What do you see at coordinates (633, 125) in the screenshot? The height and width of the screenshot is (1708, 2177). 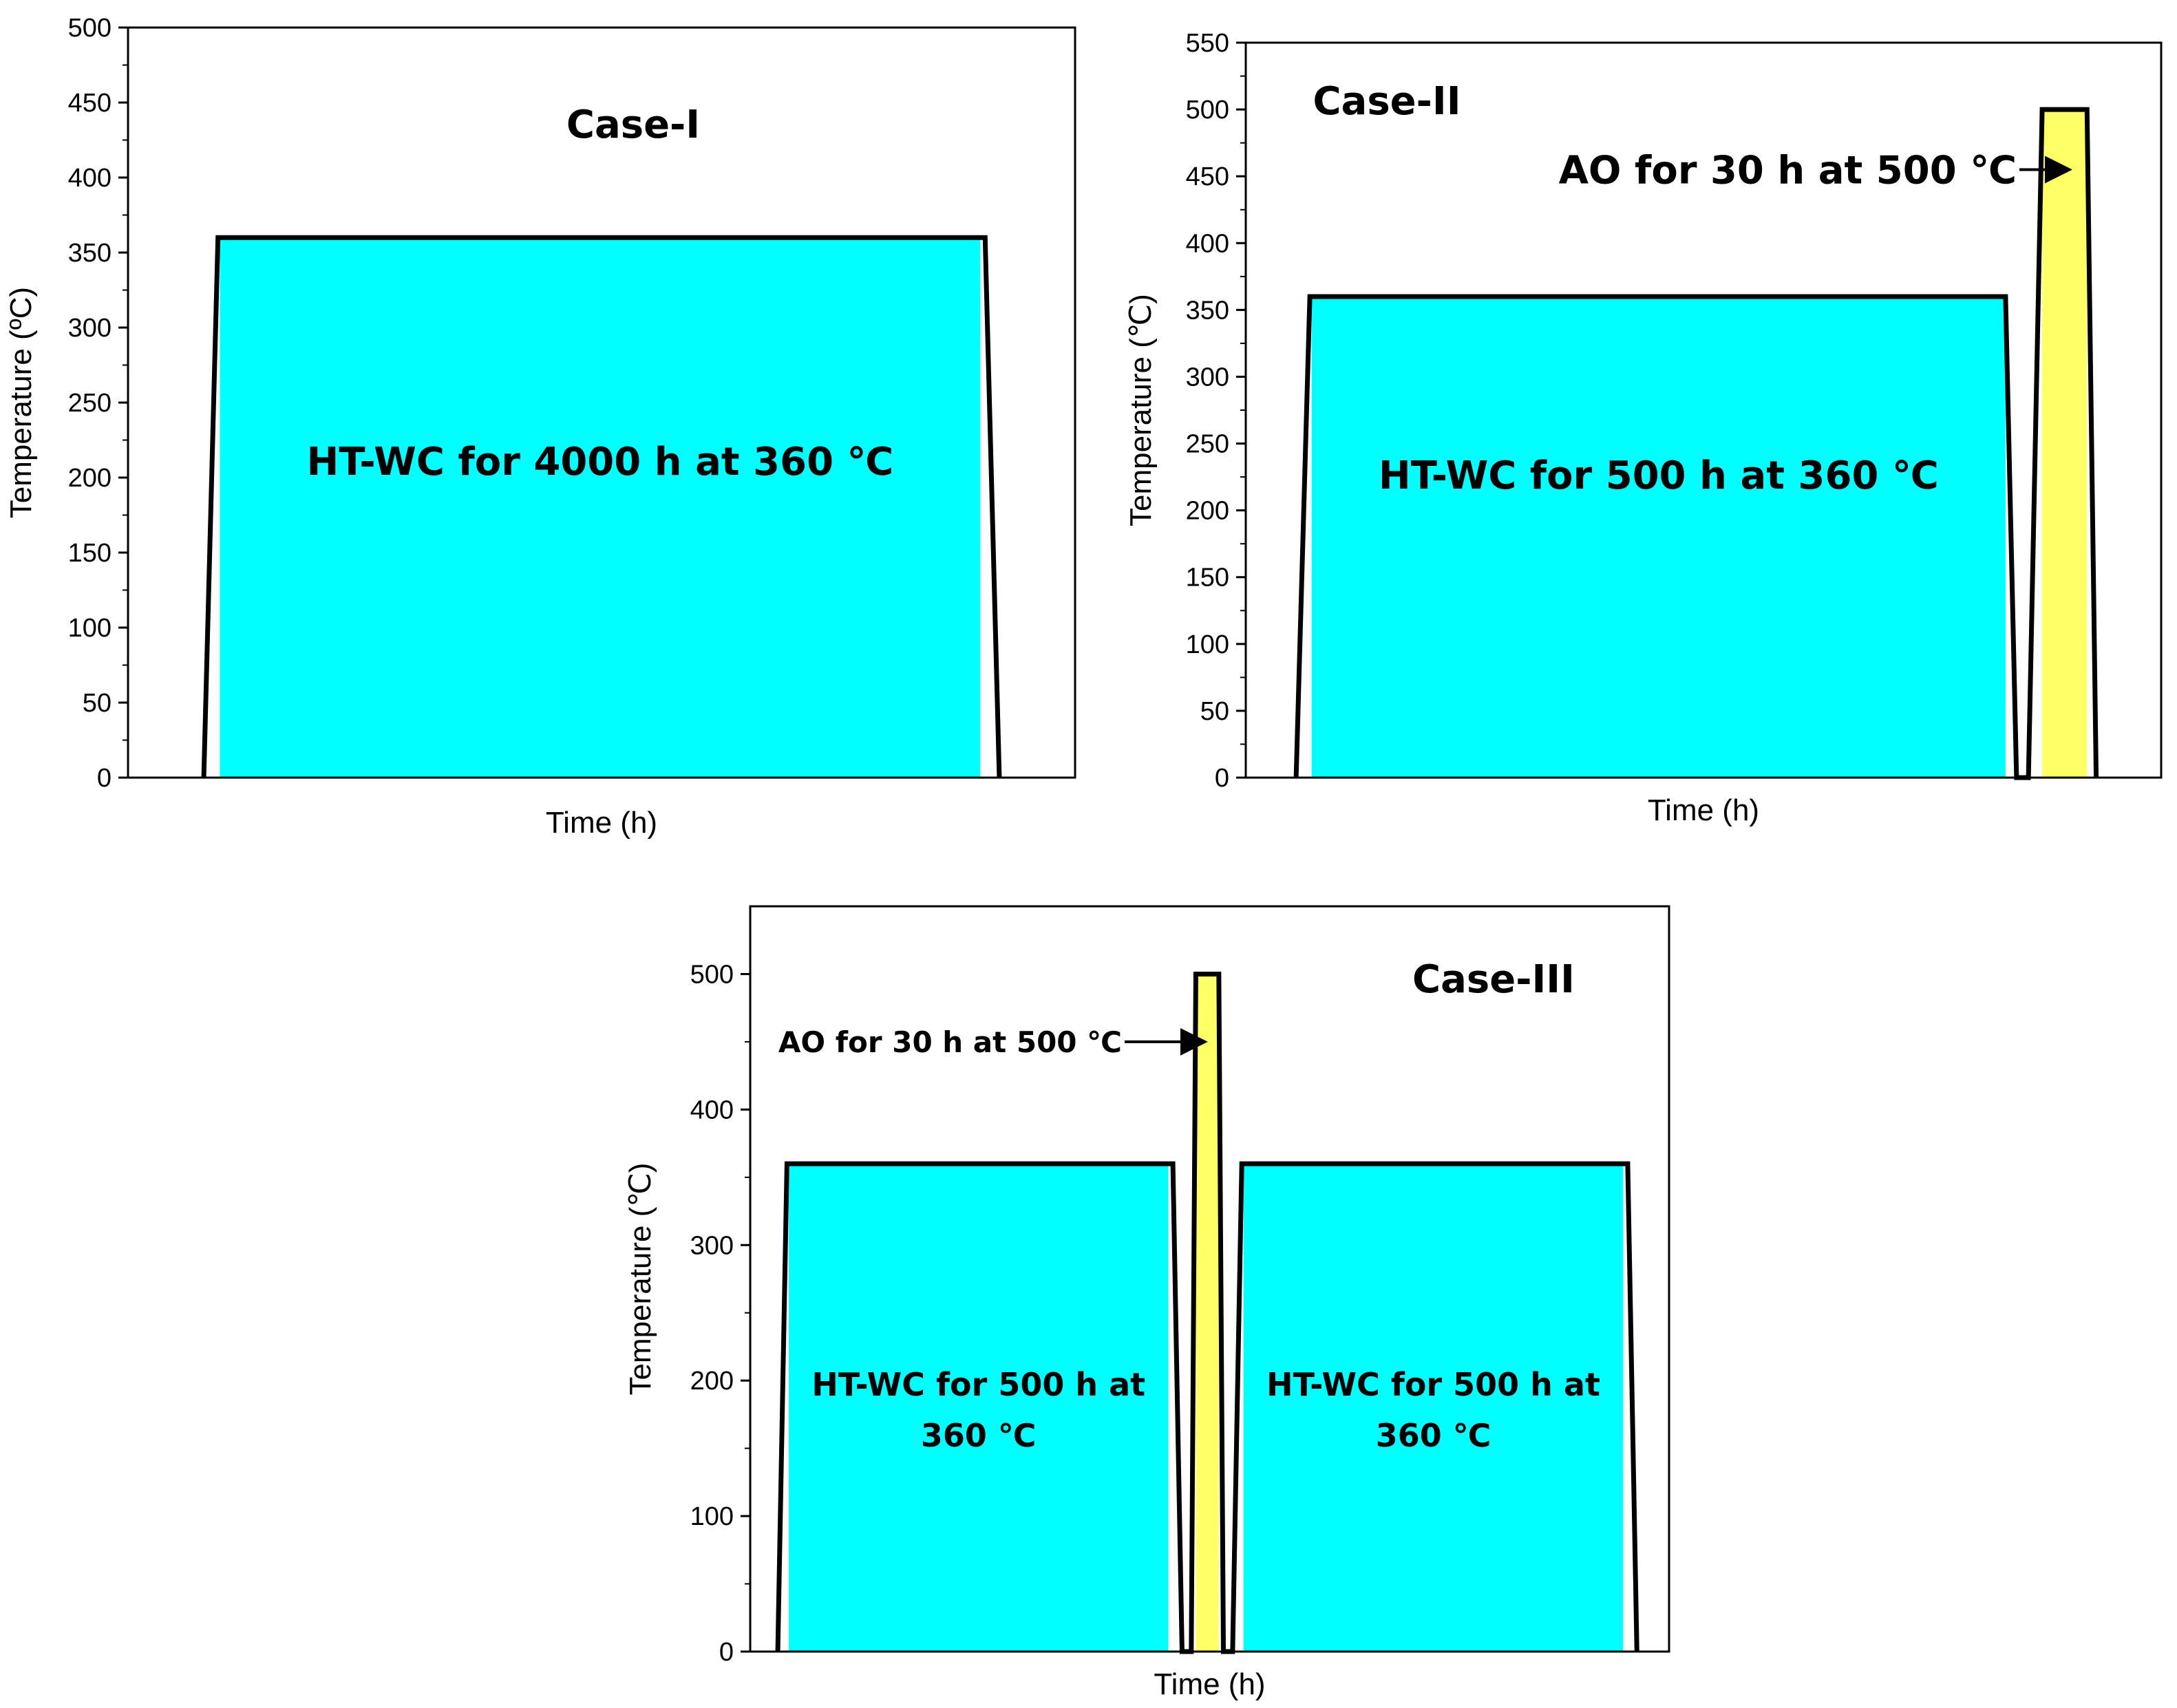 I see `case-title: Case-I` at bounding box center [633, 125].